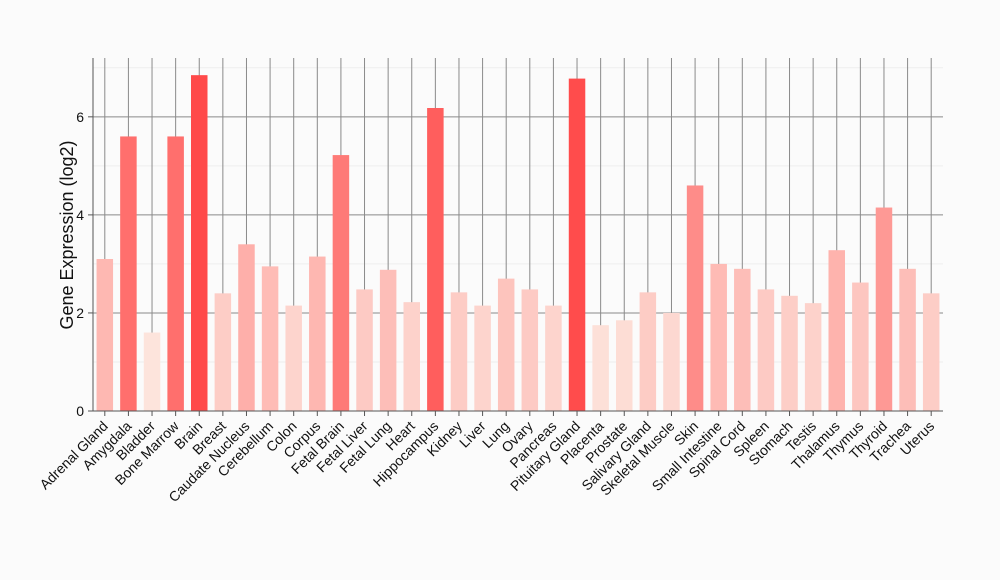  Describe the element at coordinates (223, 352) in the screenshot. I see `bar-breast` at that location.